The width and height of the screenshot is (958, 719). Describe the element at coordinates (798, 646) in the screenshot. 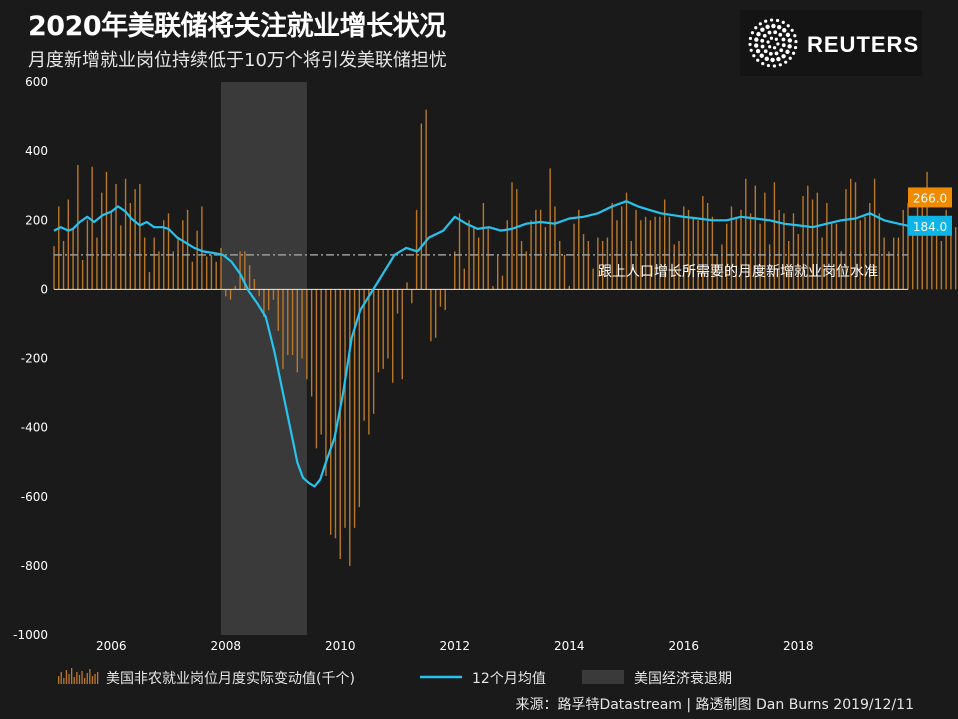

I see `x-tick-label: 2018` at that location.